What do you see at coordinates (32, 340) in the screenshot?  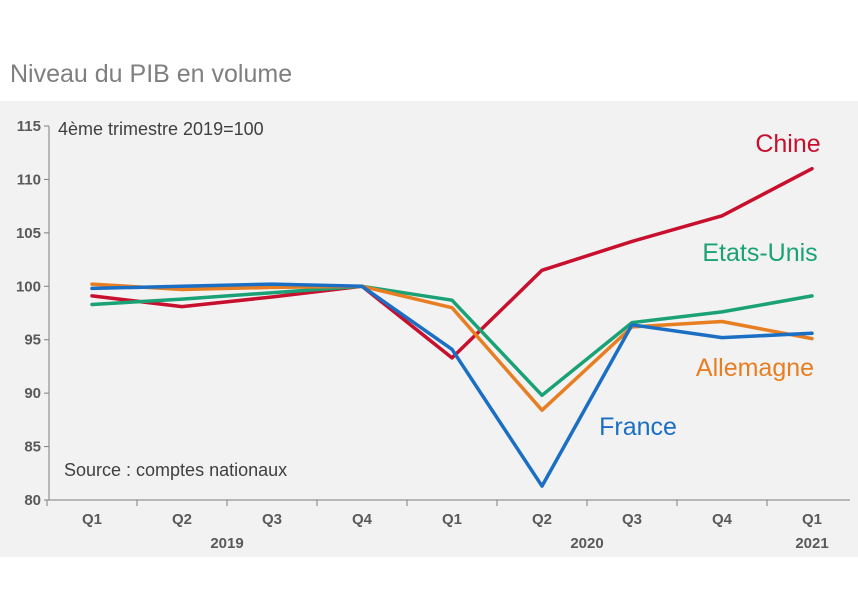 I see `y-tick-label: 95` at bounding box center [32, 340].